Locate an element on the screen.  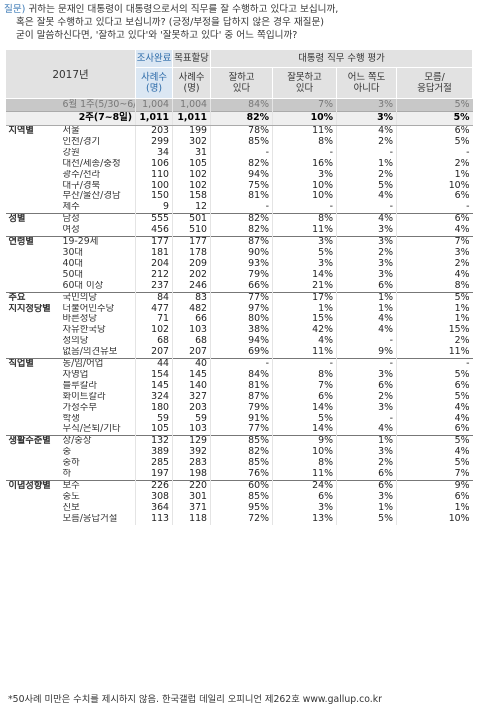
subgroup-label: 모름/응답거절 is located at coordinates (90, 518).